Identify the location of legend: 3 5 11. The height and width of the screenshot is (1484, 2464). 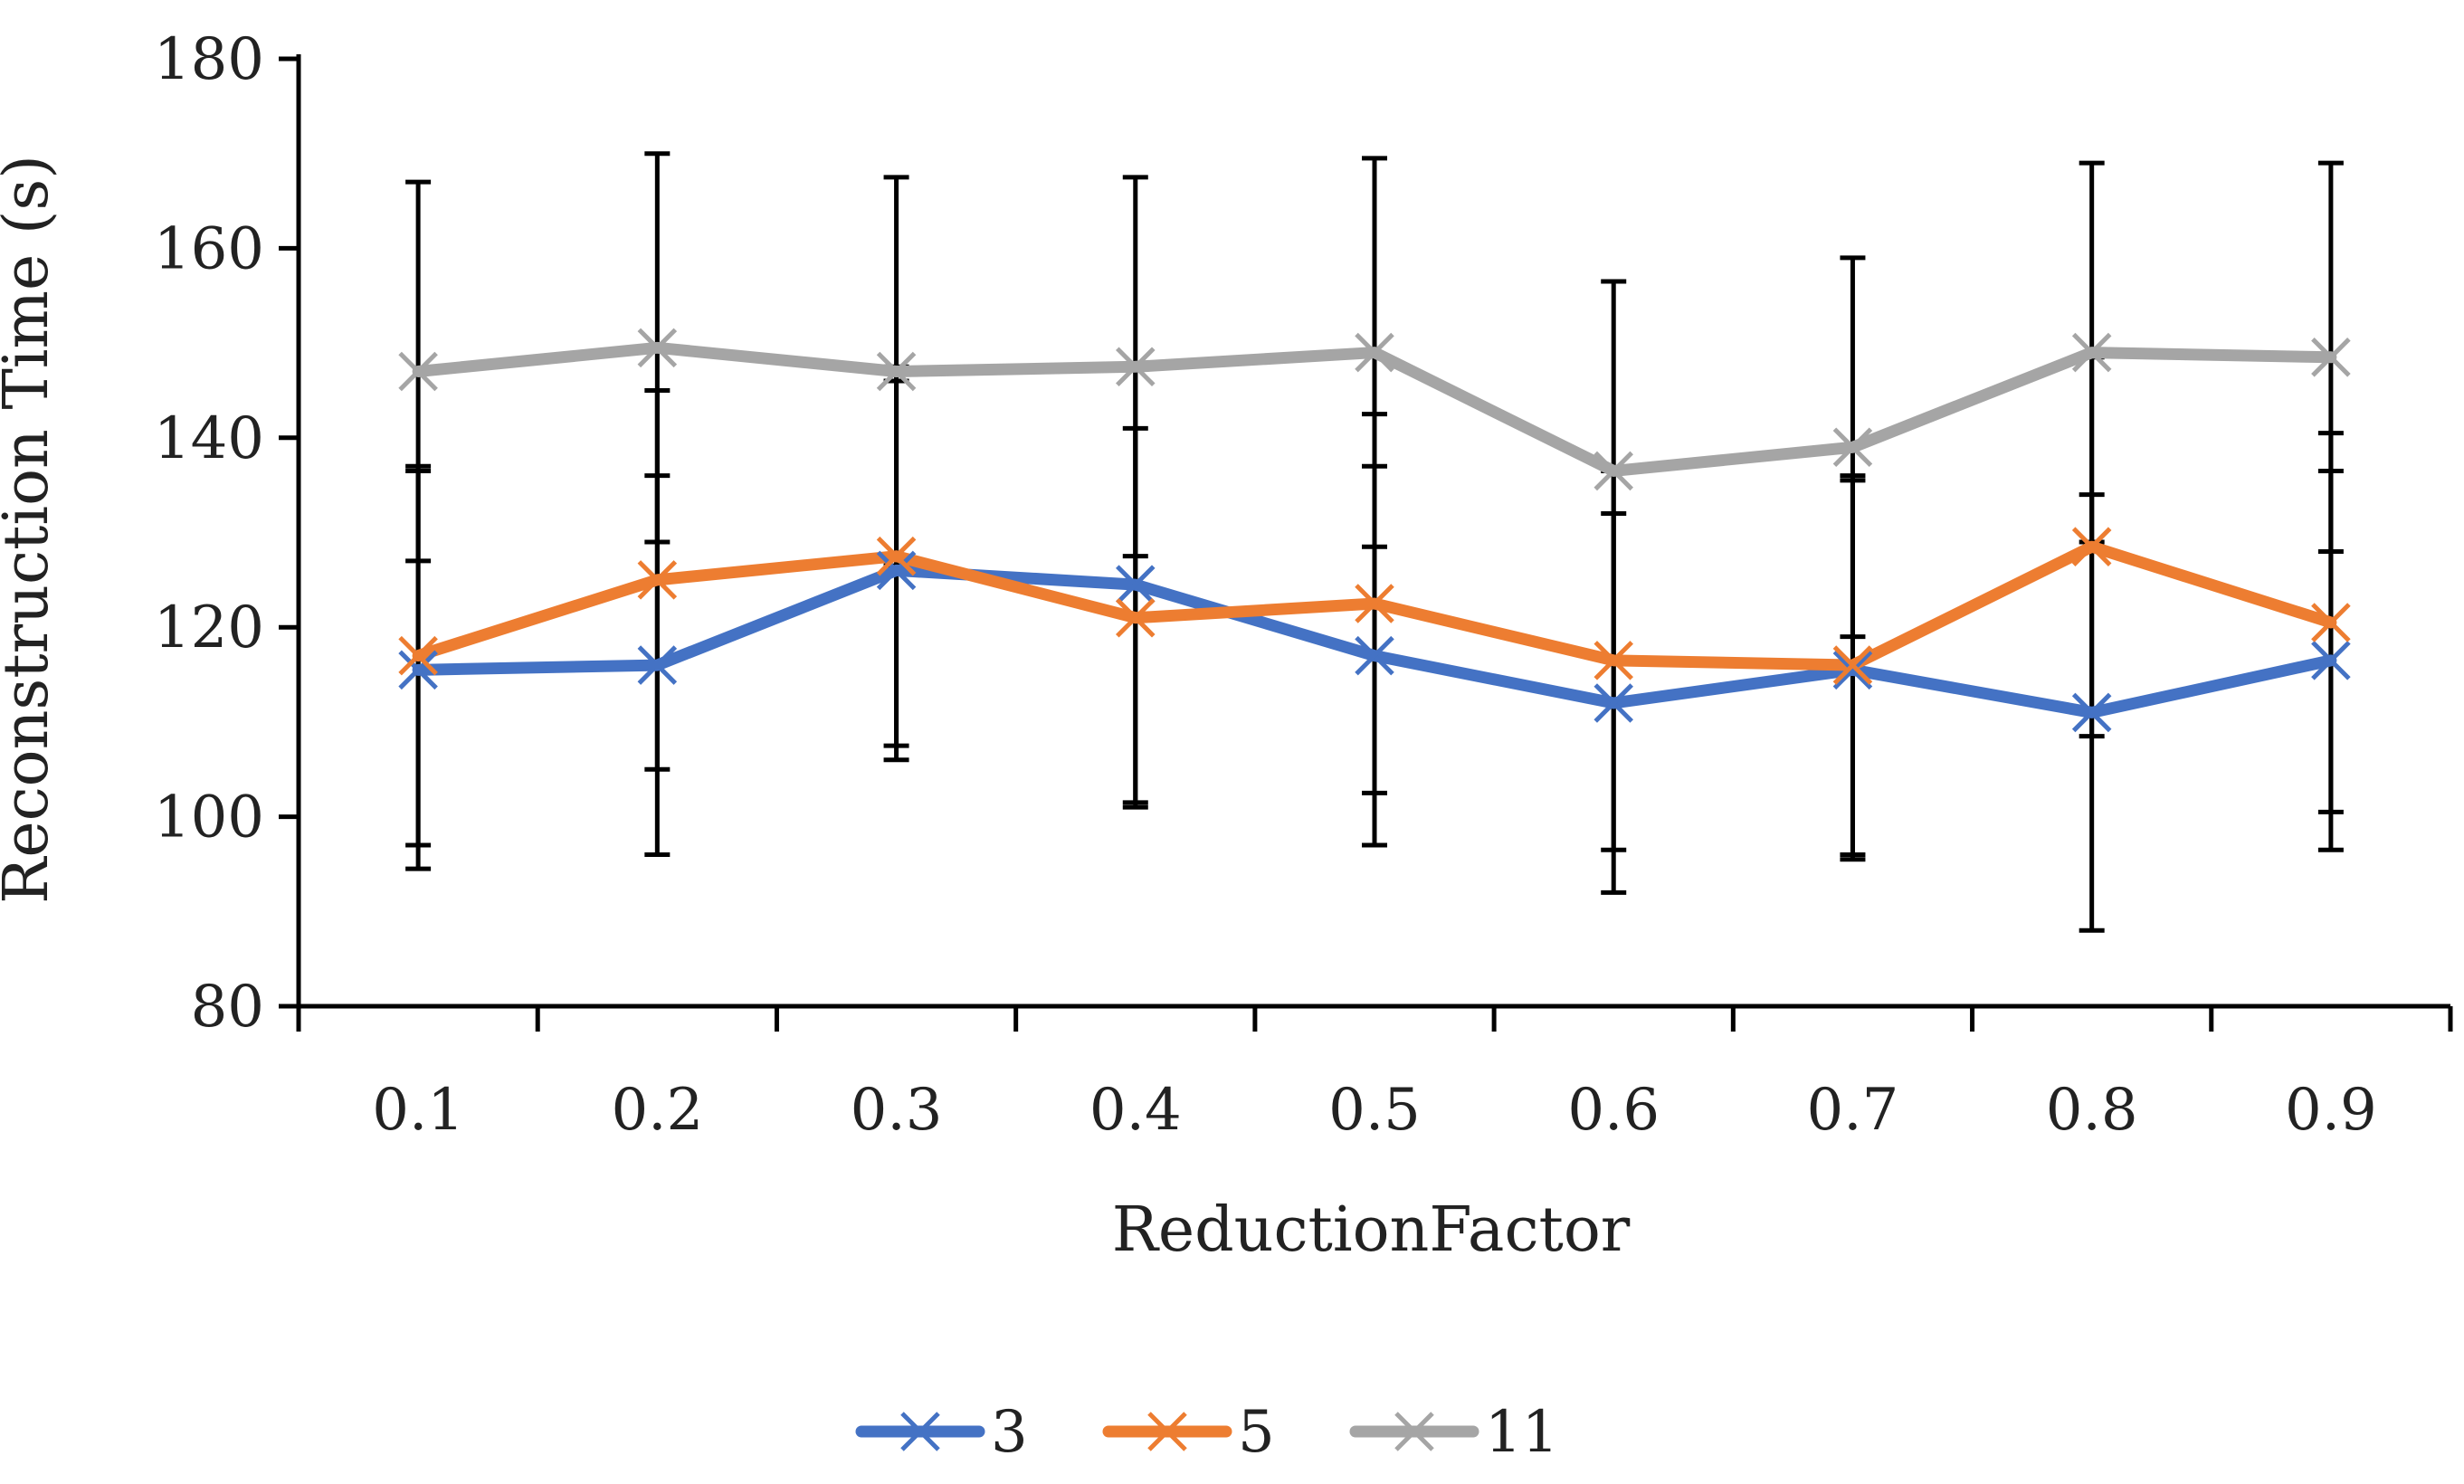
(1207, 1432).